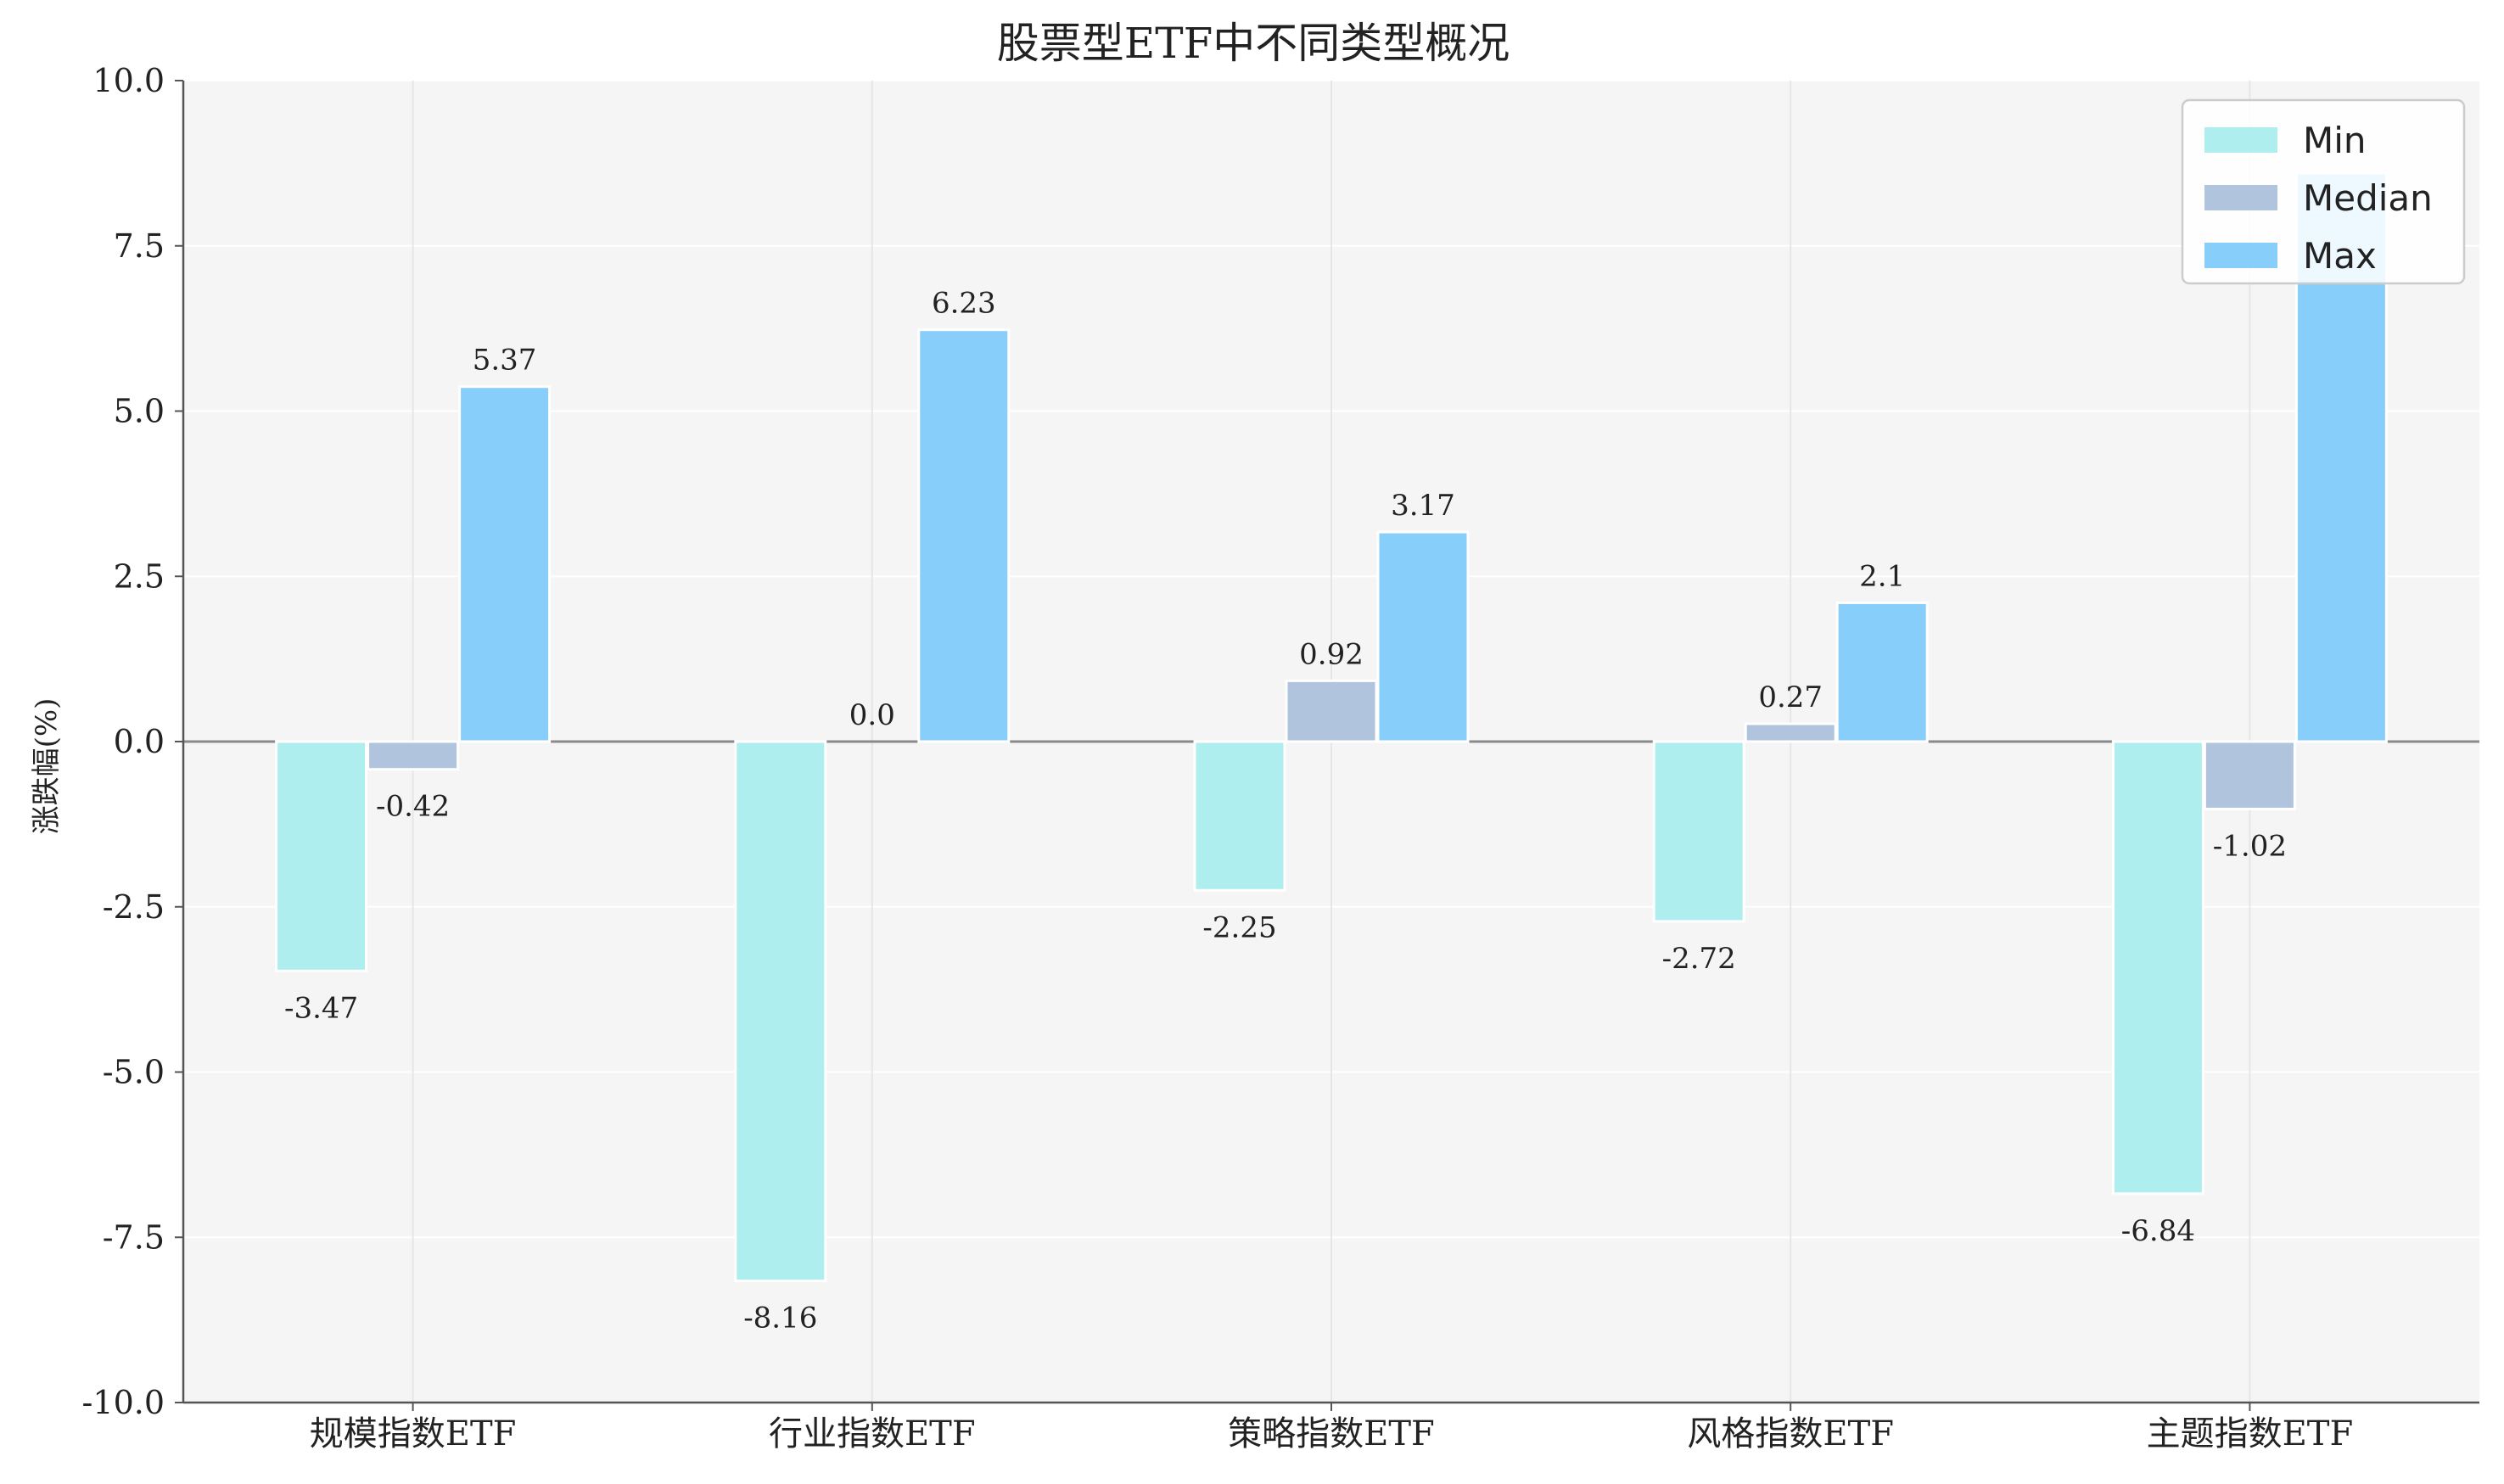  What do you see at coordinates (1331, 654) in the screenshot?
I see `data-label: 0.92` at bounding box center [1331, 654].